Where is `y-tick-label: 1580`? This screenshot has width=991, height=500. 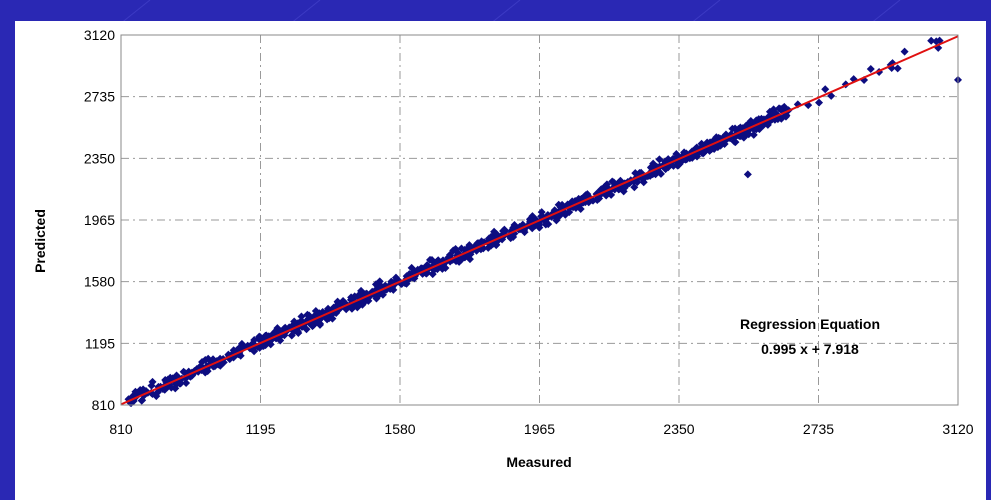
y-tick-label: 1580 is located at coordinates (99, 282).